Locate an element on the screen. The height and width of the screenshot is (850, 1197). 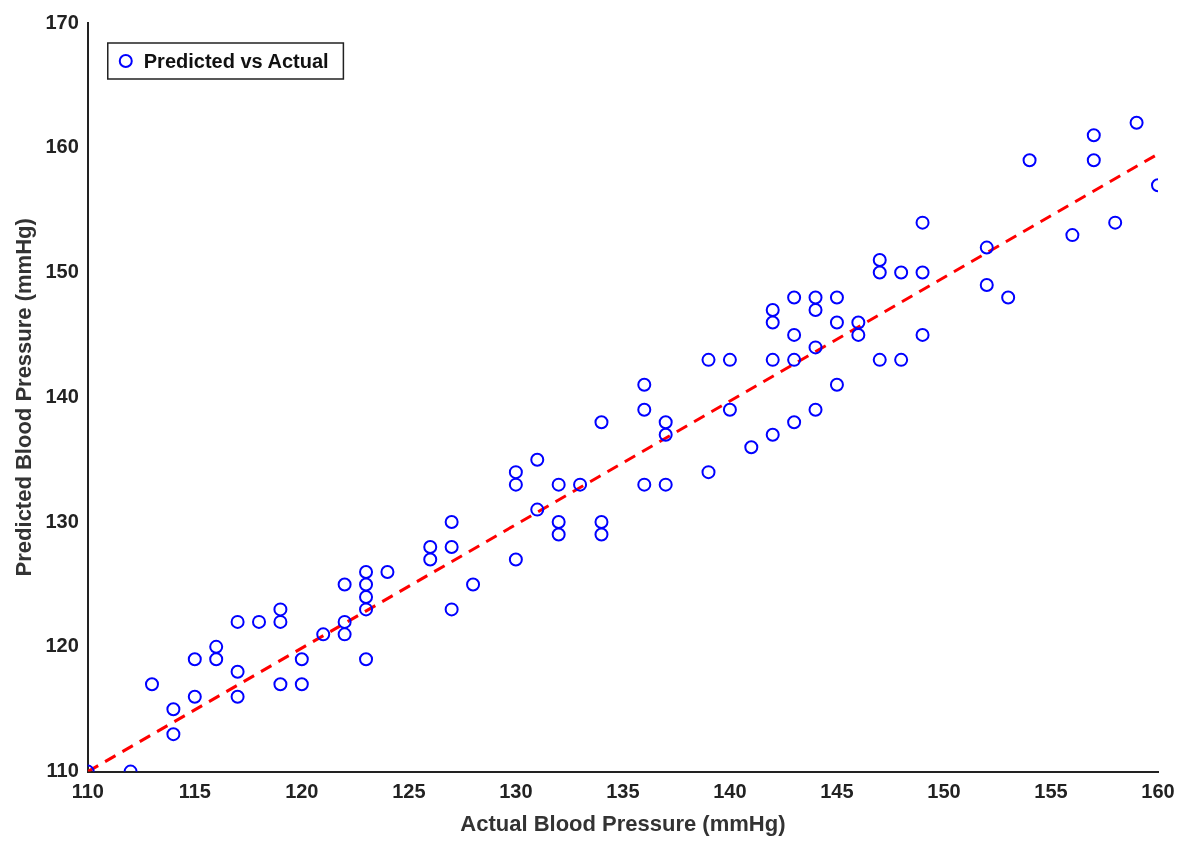
x-tick-label: 120 is located at coordinates (302, 791).